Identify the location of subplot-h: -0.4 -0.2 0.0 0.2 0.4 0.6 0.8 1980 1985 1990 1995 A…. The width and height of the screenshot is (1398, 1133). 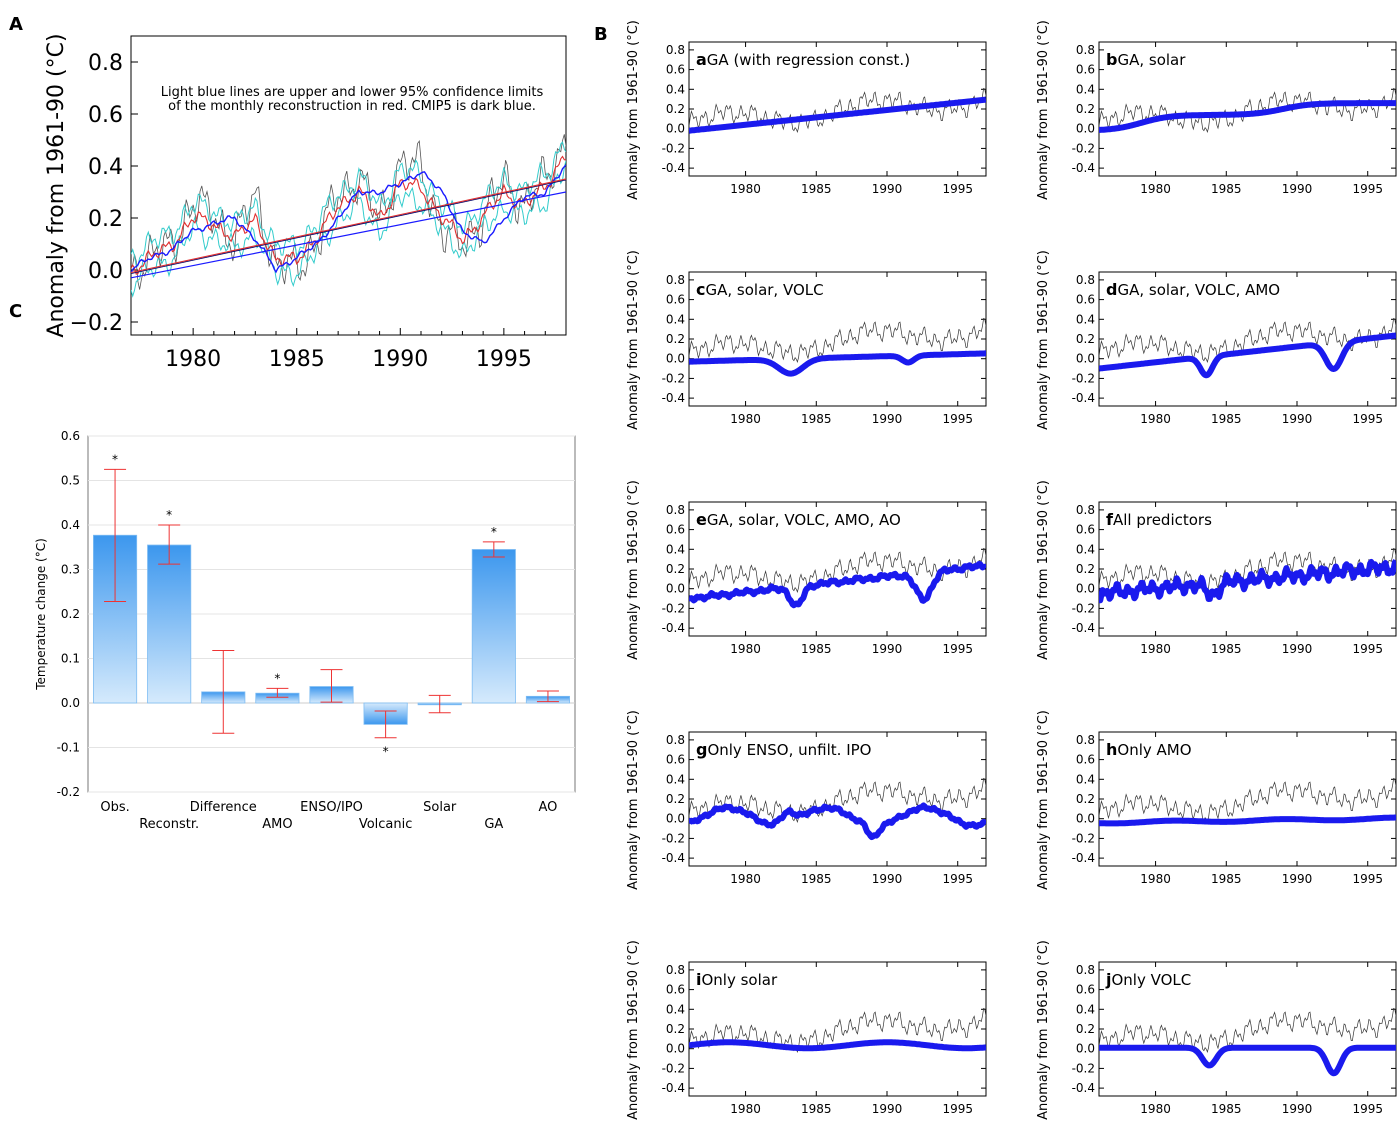
(1216, 800).